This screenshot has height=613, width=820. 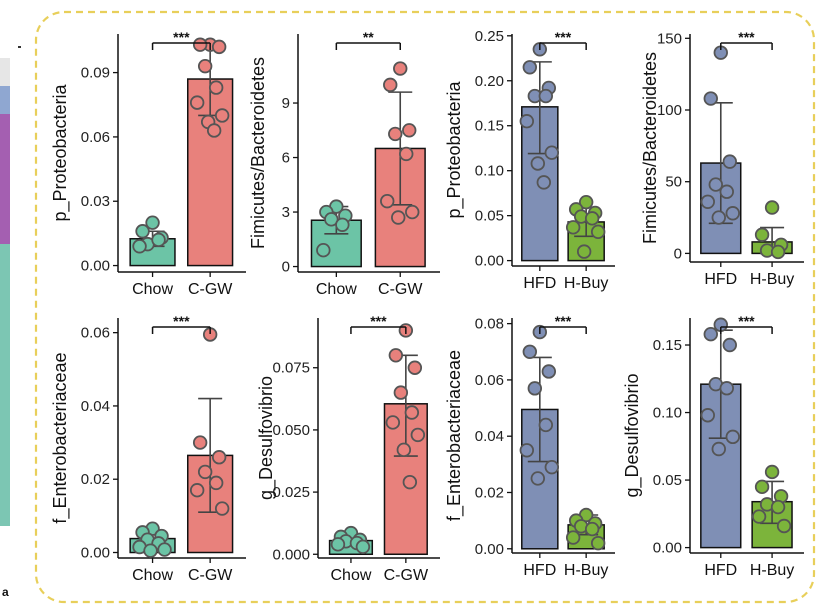 What do you see at coordinates (5, 385) in the screenshot?
I see `strip-segment-green` at bounding box center [5, 385].